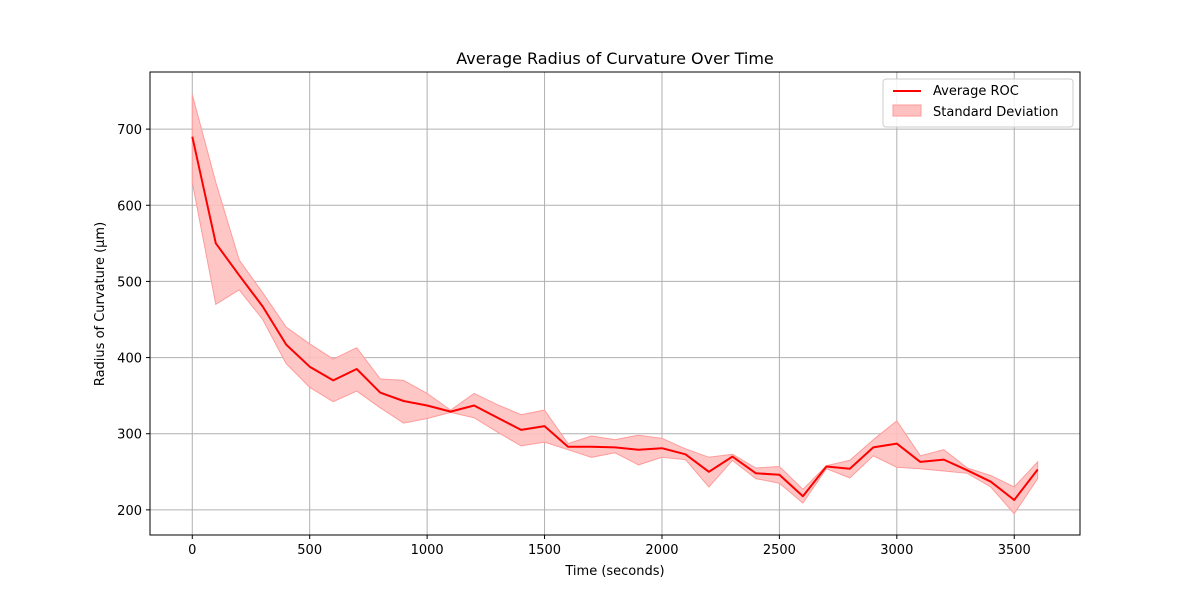  Describe the element at coordinates (896, 550) in the screenshot. I see `x-tick-label: 3000` at that location.